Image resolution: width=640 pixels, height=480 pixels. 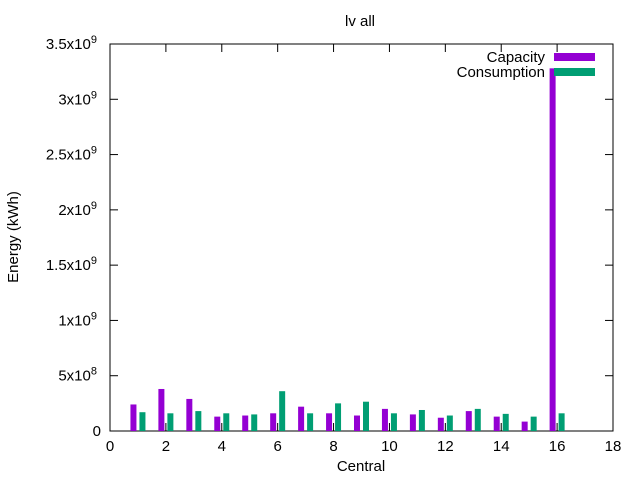 What do you see at coordinates (277, 446) in the screenshot?
I see `x-tick-label: 6` at bounding box center [277, 446].